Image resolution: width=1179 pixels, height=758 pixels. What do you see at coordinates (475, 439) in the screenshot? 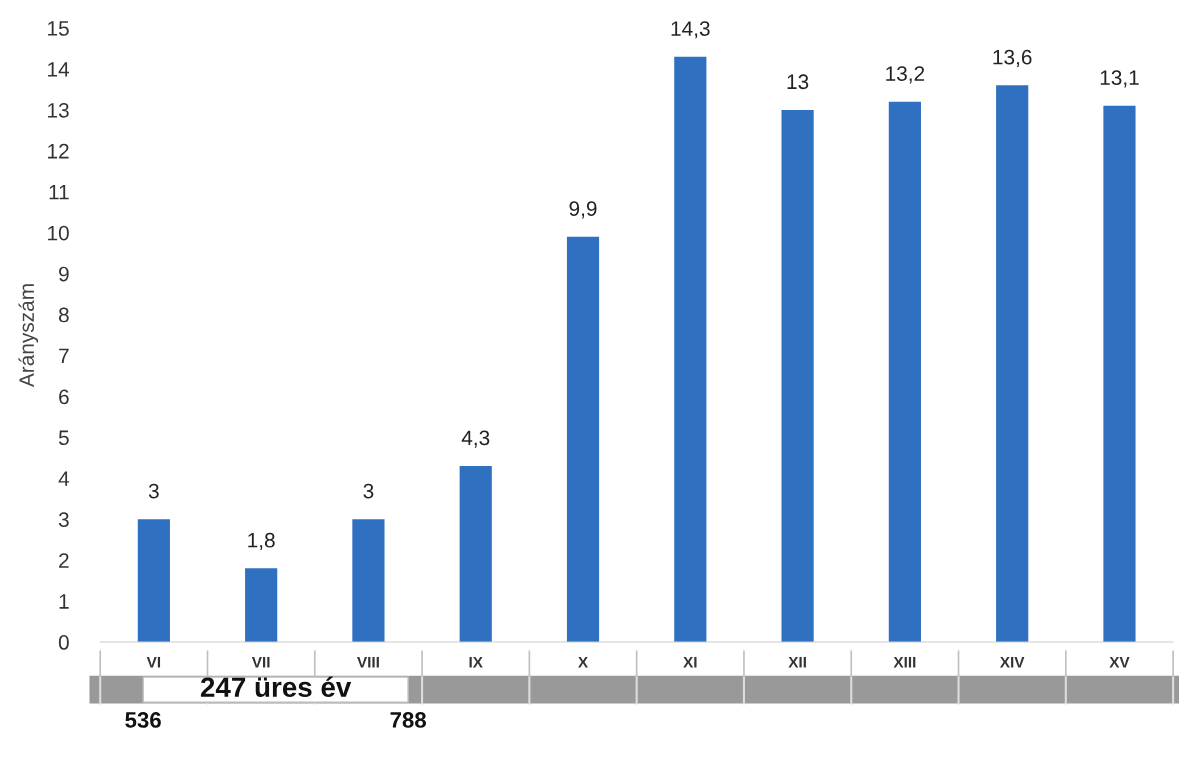
I see `data-label: 4,3` at bounding box center [475, 439].